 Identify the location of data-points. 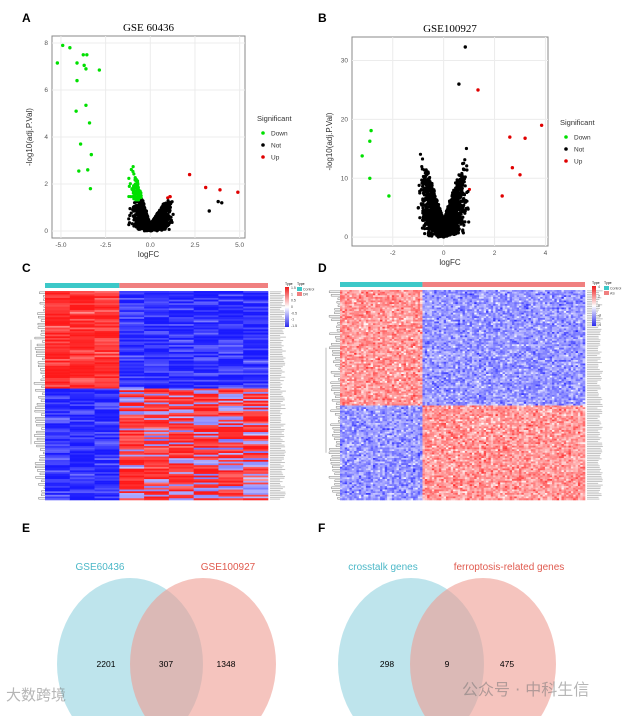
(147, 138).